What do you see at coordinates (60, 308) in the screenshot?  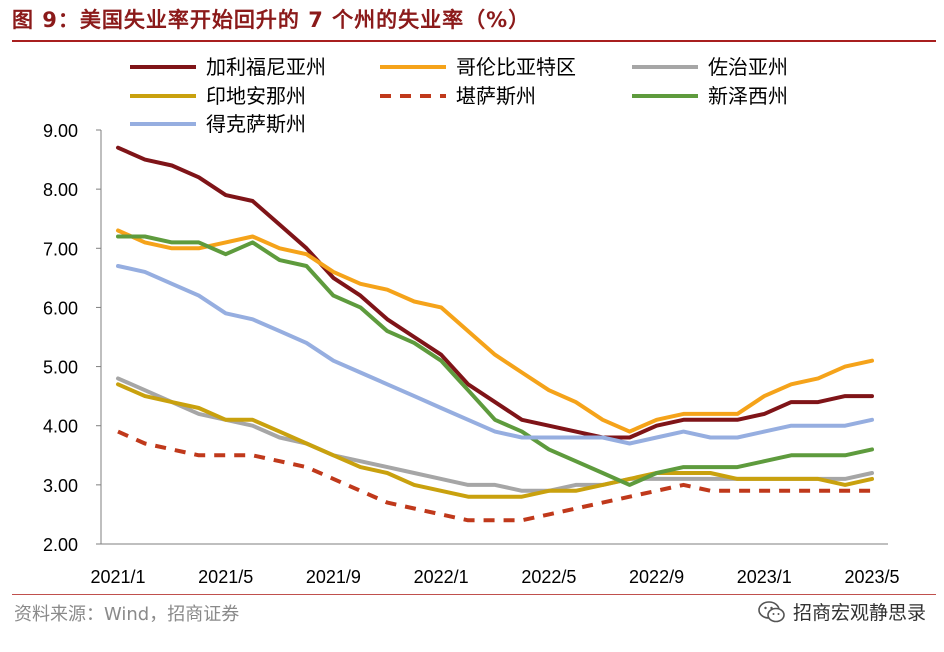 I see `y-tick-label: 6.00` at bounding box center [60, 308].